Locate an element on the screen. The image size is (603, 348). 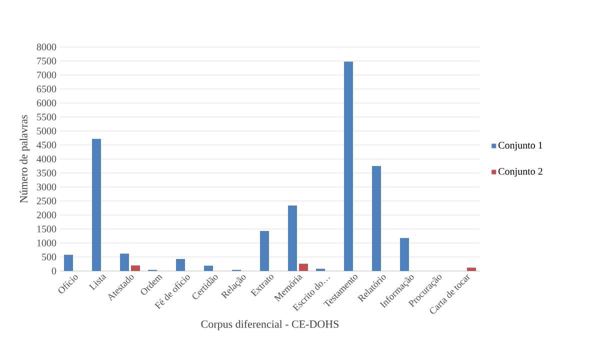
y-tick-label: 6500 is located at coordinates (46, 89).